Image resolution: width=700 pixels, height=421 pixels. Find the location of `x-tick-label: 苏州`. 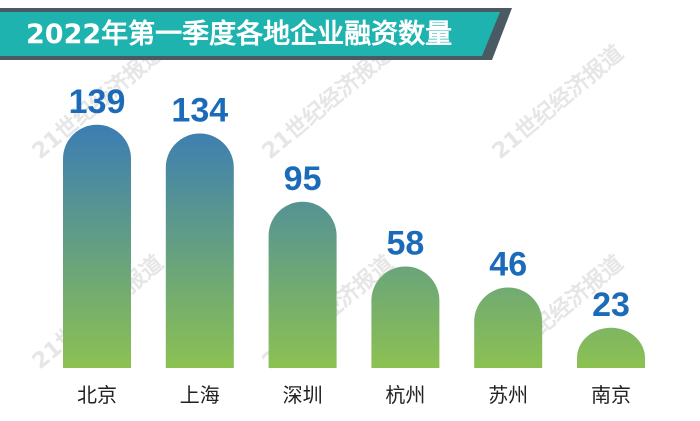

x-tick-label: 苏州 is located at coordinates (508, 395).